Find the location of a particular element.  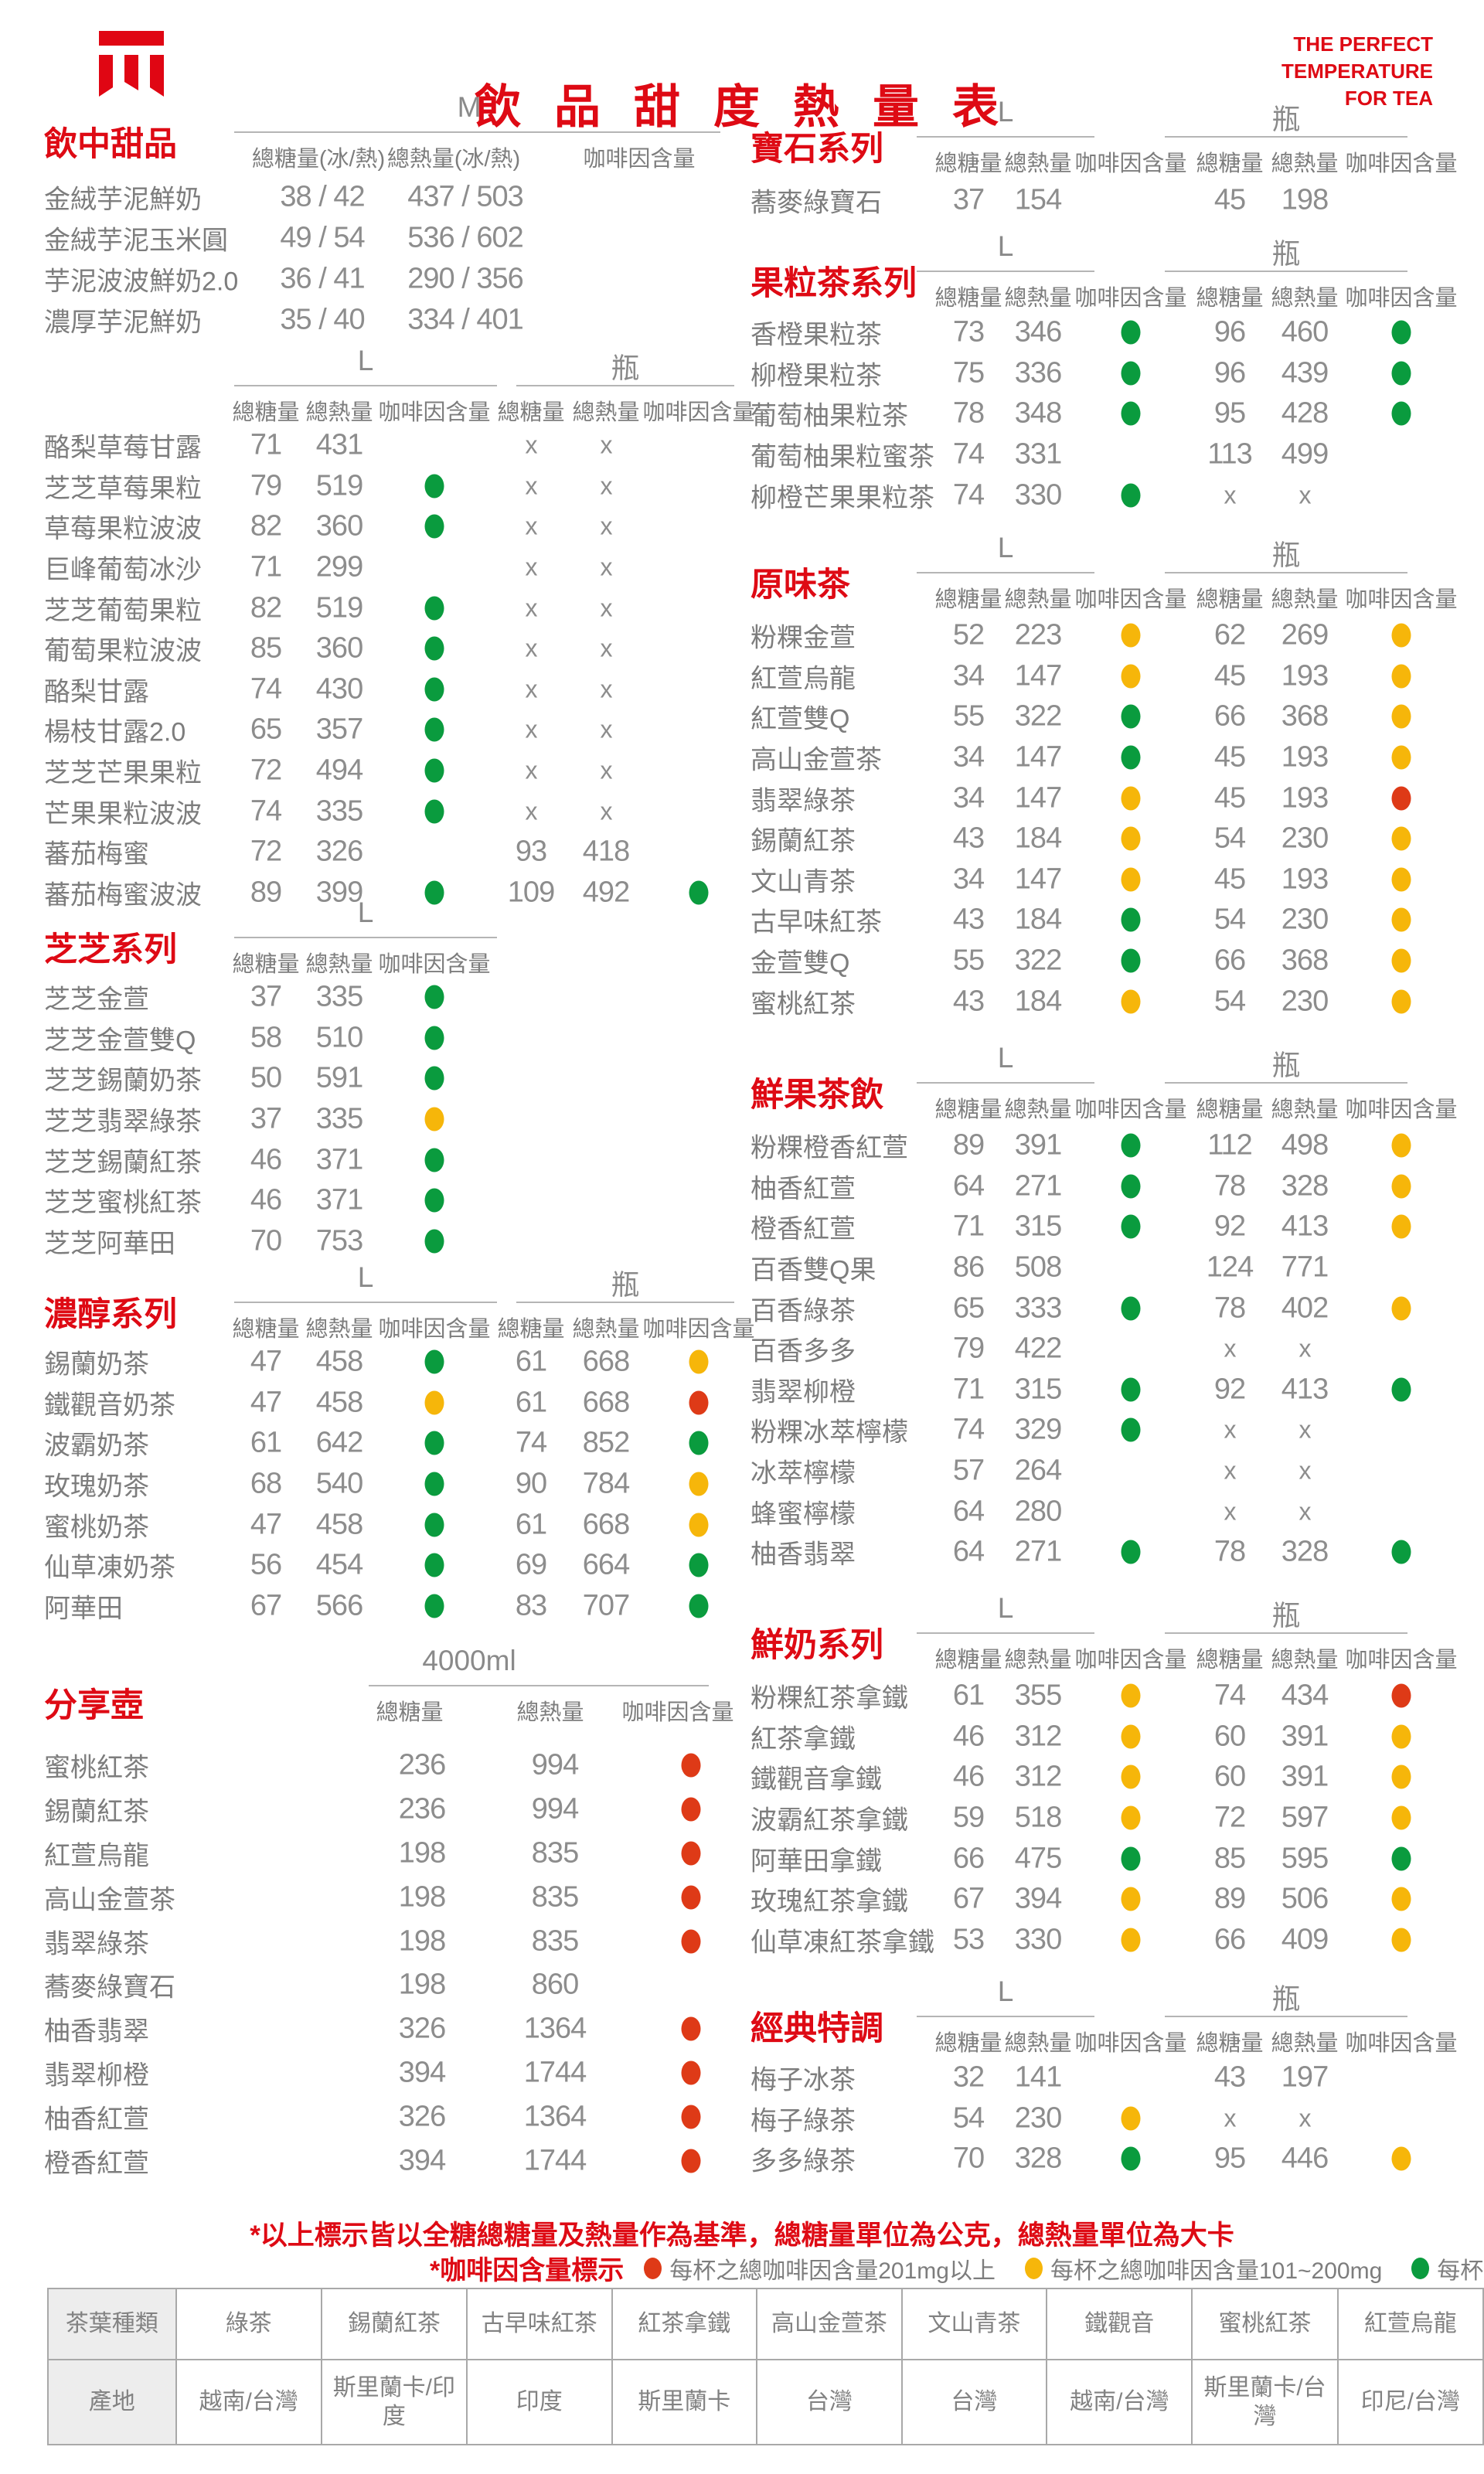

drink-name: 金絨芋泥玉米圓 is located at coordinates (136, 240).